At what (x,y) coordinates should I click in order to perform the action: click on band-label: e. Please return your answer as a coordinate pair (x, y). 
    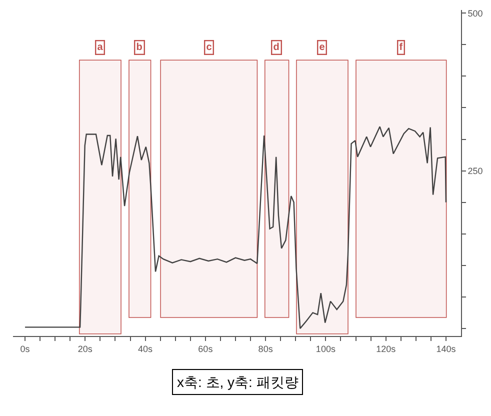
    Looking at the image, I should click on (322, 48).